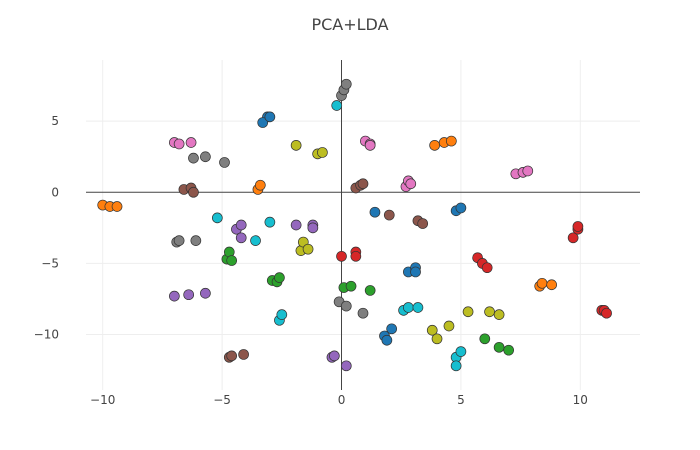 Image resolution: width=700 pixels, height=450 pixels. What do you see at coordinates (580, 400) in the screenshot?
I see `x-tick-label: 10` at bounding box center [580, 400].